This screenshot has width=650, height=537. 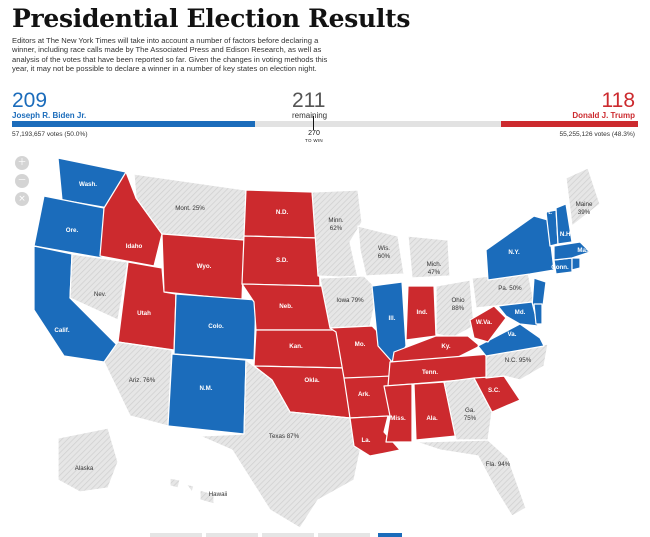 I want to click on trump-name: Donald J. Trump, so click(x=603, y=115).